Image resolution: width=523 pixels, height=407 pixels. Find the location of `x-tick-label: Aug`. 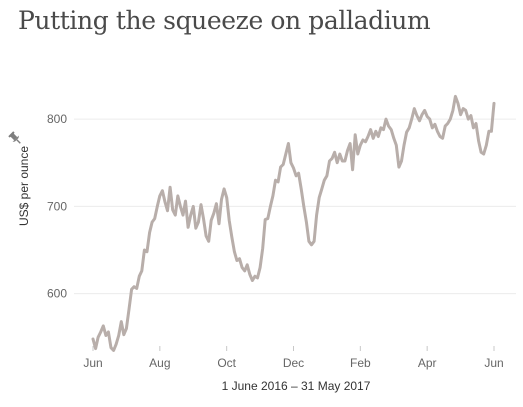

x-tick-label: Aug is located at coordinates (159, 363).